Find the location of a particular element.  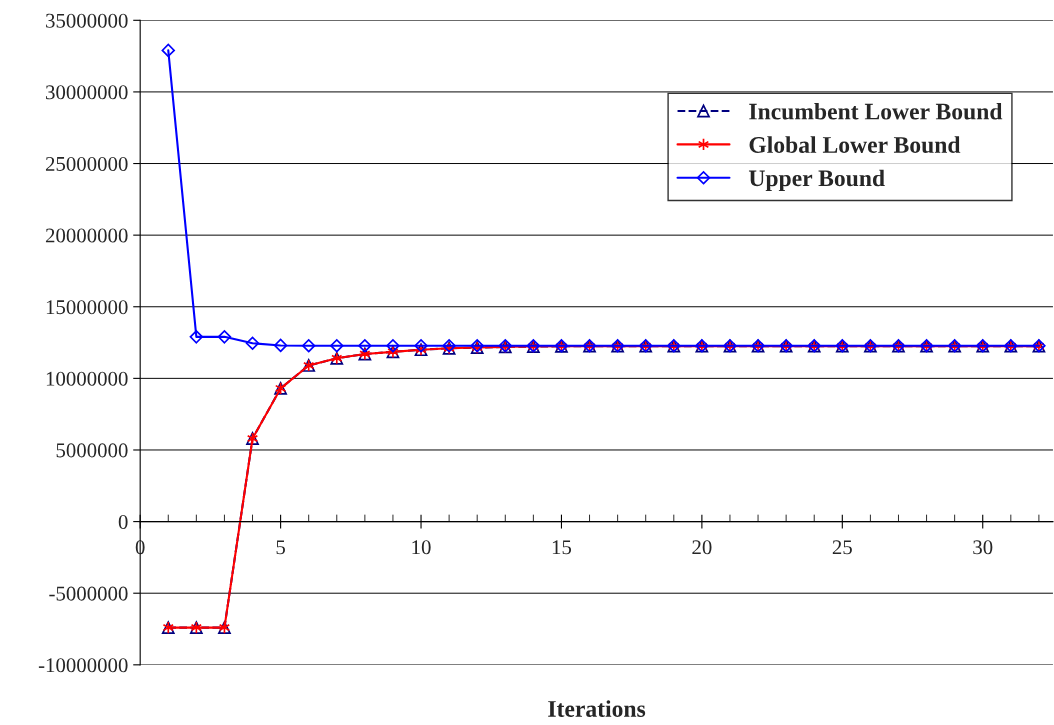

legend-label: Upper Bound is located at coordinates (816, 180).